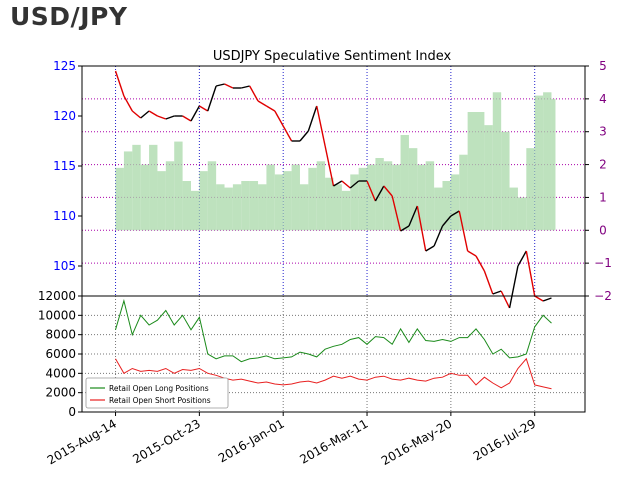 This screenshot has height=479, width=624. I want to click on x-tick-label-5: 2016-Jul-29, so click(504, 439).